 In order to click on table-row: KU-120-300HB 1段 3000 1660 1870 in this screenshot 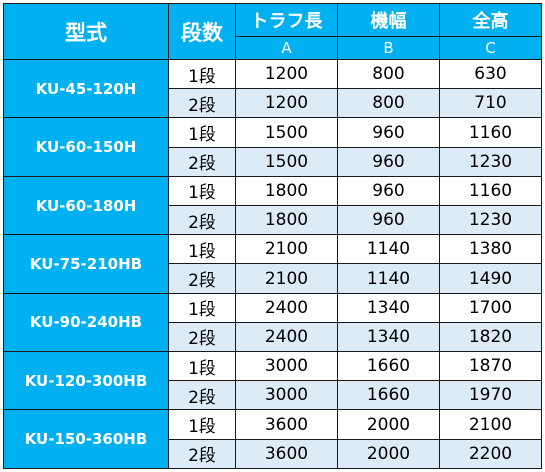, I will do `click(272, 381)`.